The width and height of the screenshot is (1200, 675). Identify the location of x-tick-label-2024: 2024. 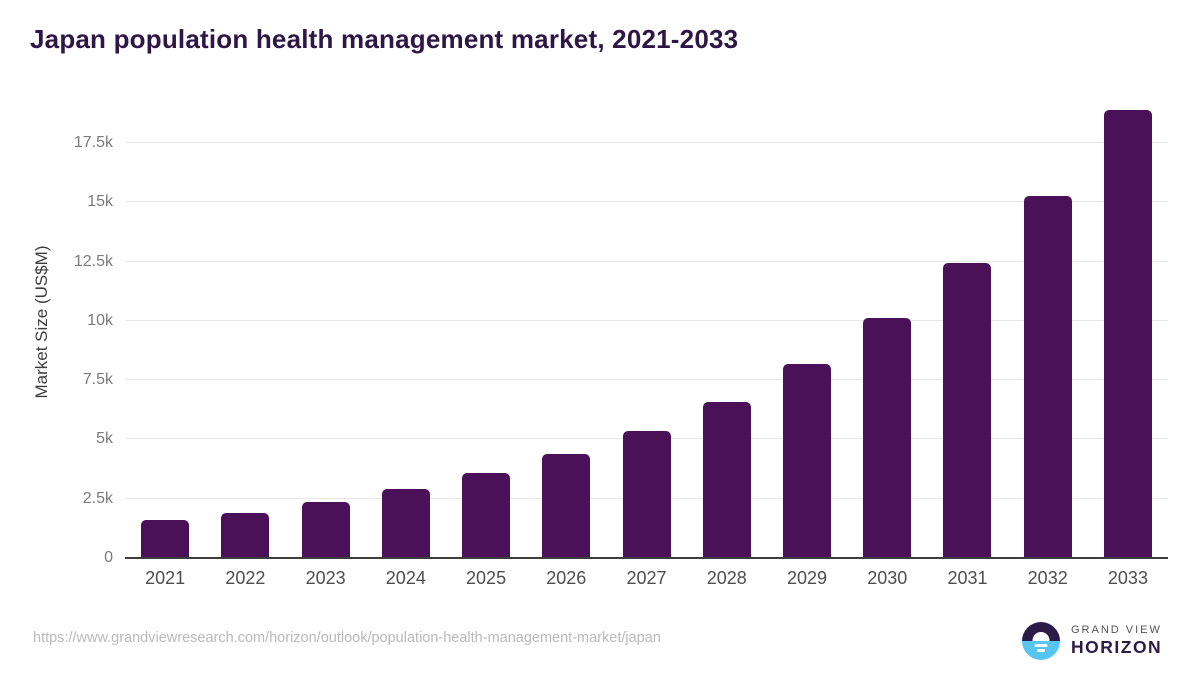
(405, 578).